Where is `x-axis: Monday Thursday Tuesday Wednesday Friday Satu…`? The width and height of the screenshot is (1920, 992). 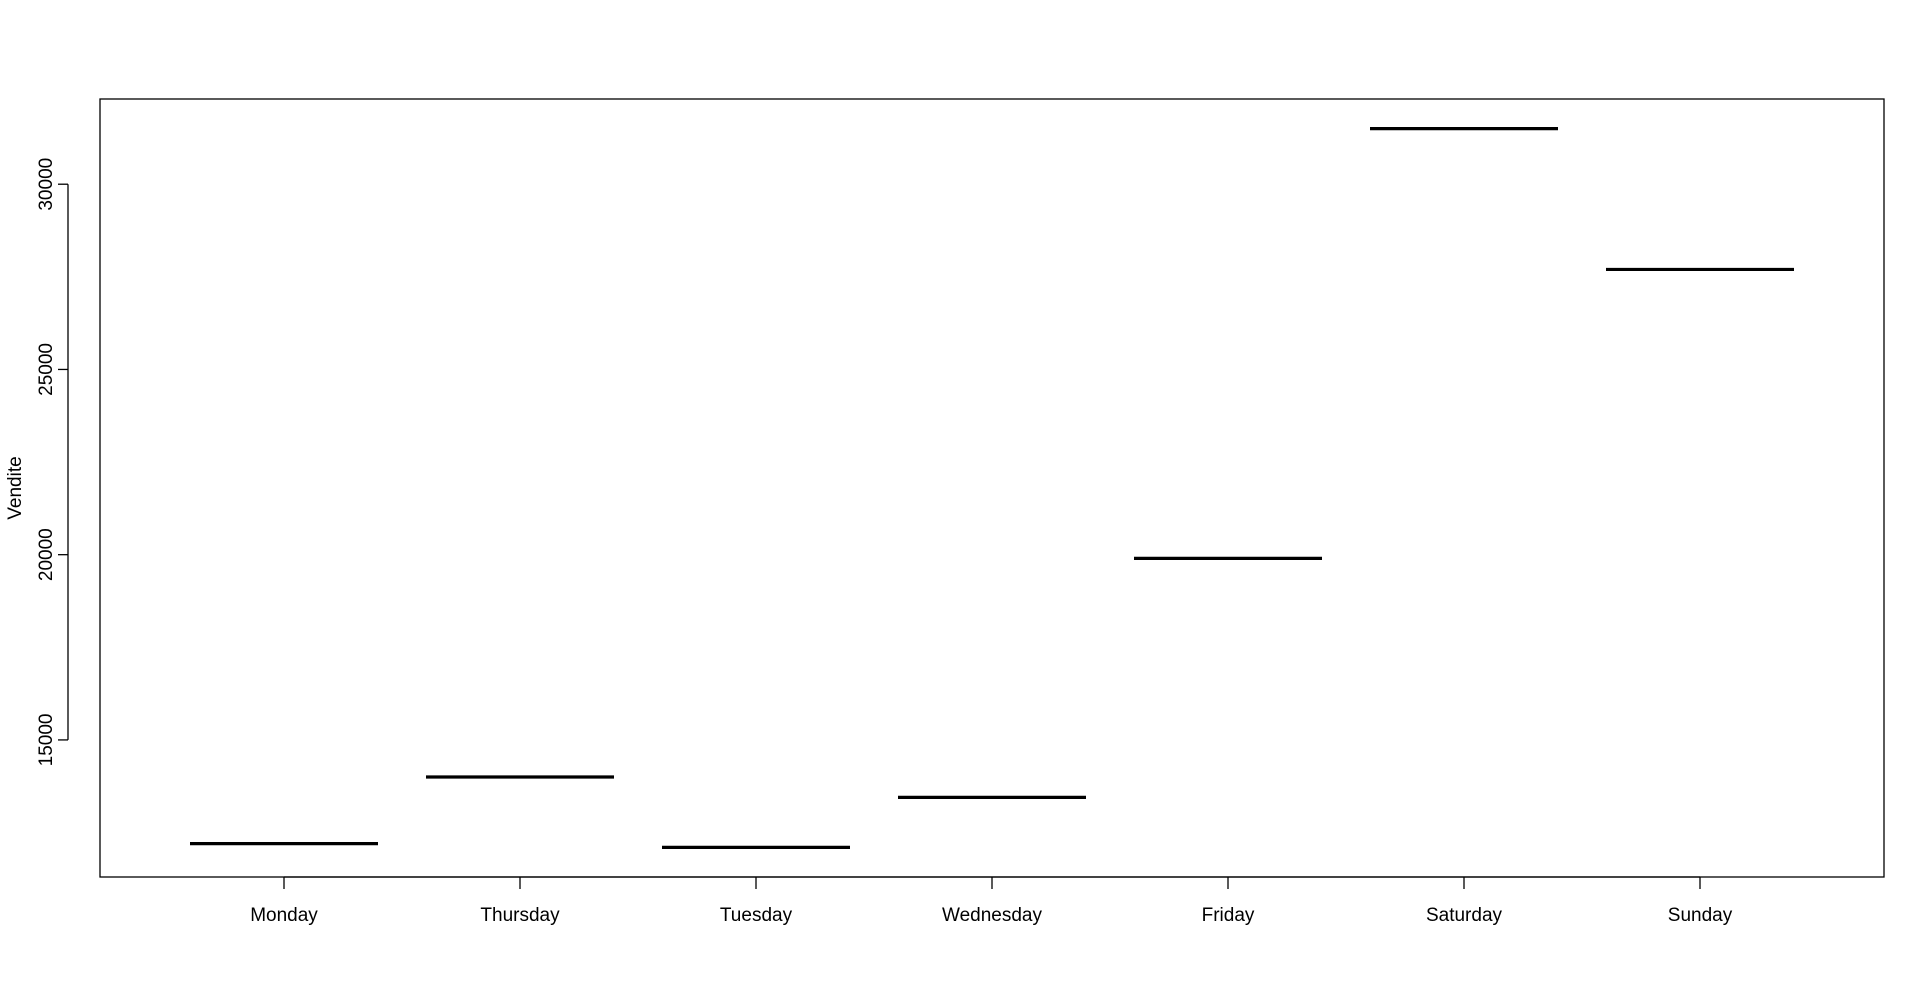 x-axis: Monday Thursday Tuesday Wednesday Friday Satu… is located at coordinates (991, 901).